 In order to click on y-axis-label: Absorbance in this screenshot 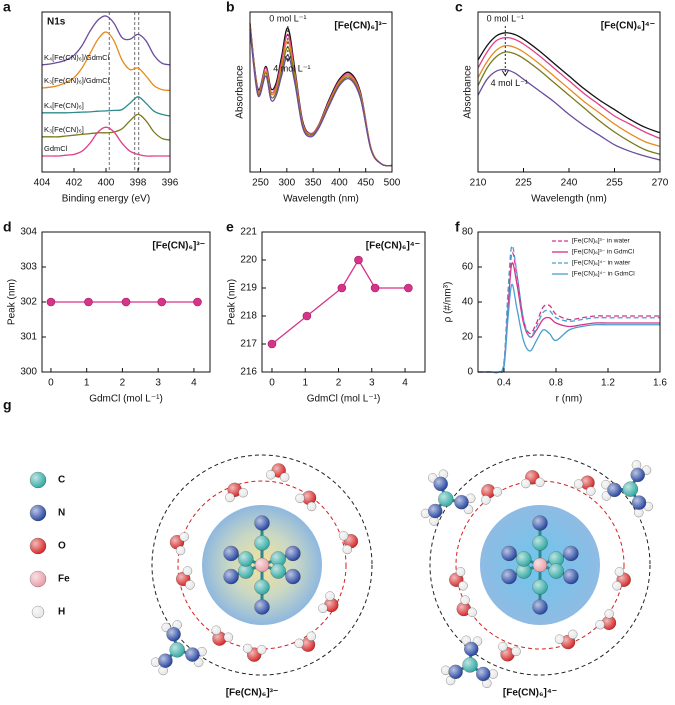, I will do `click(240, 92)`.